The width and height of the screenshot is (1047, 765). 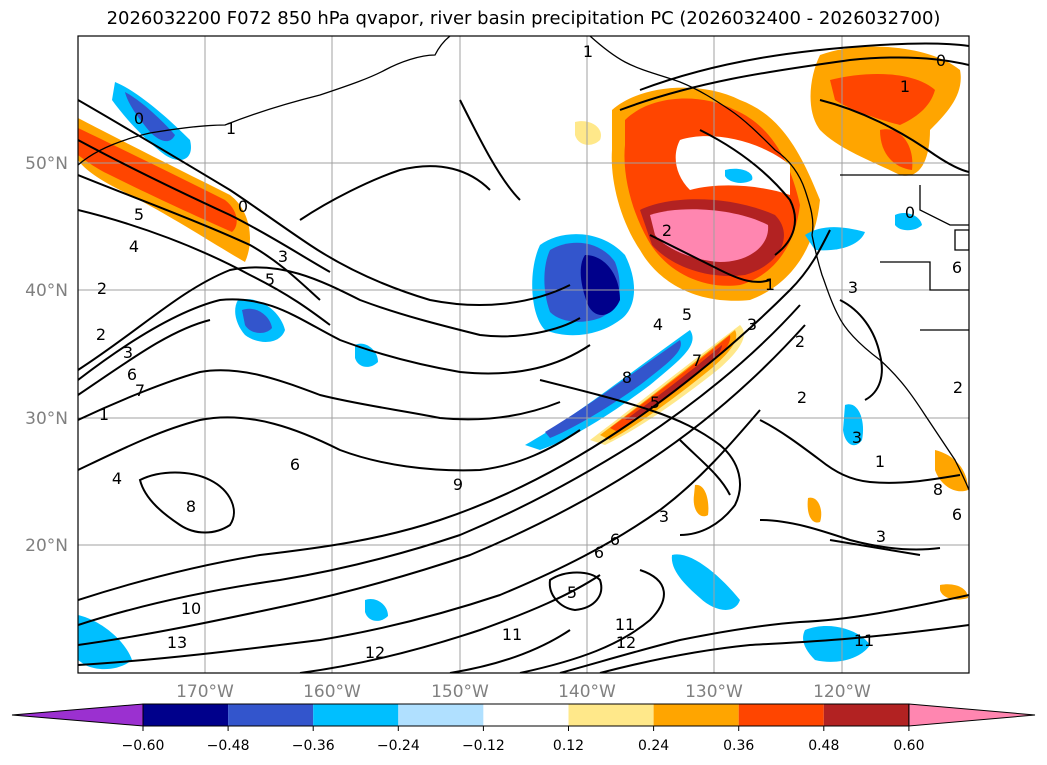 I want to click on lon-labels: 170°W 160°W 150°W 140°W 130°W 120°W, so click(x=523, y=692).